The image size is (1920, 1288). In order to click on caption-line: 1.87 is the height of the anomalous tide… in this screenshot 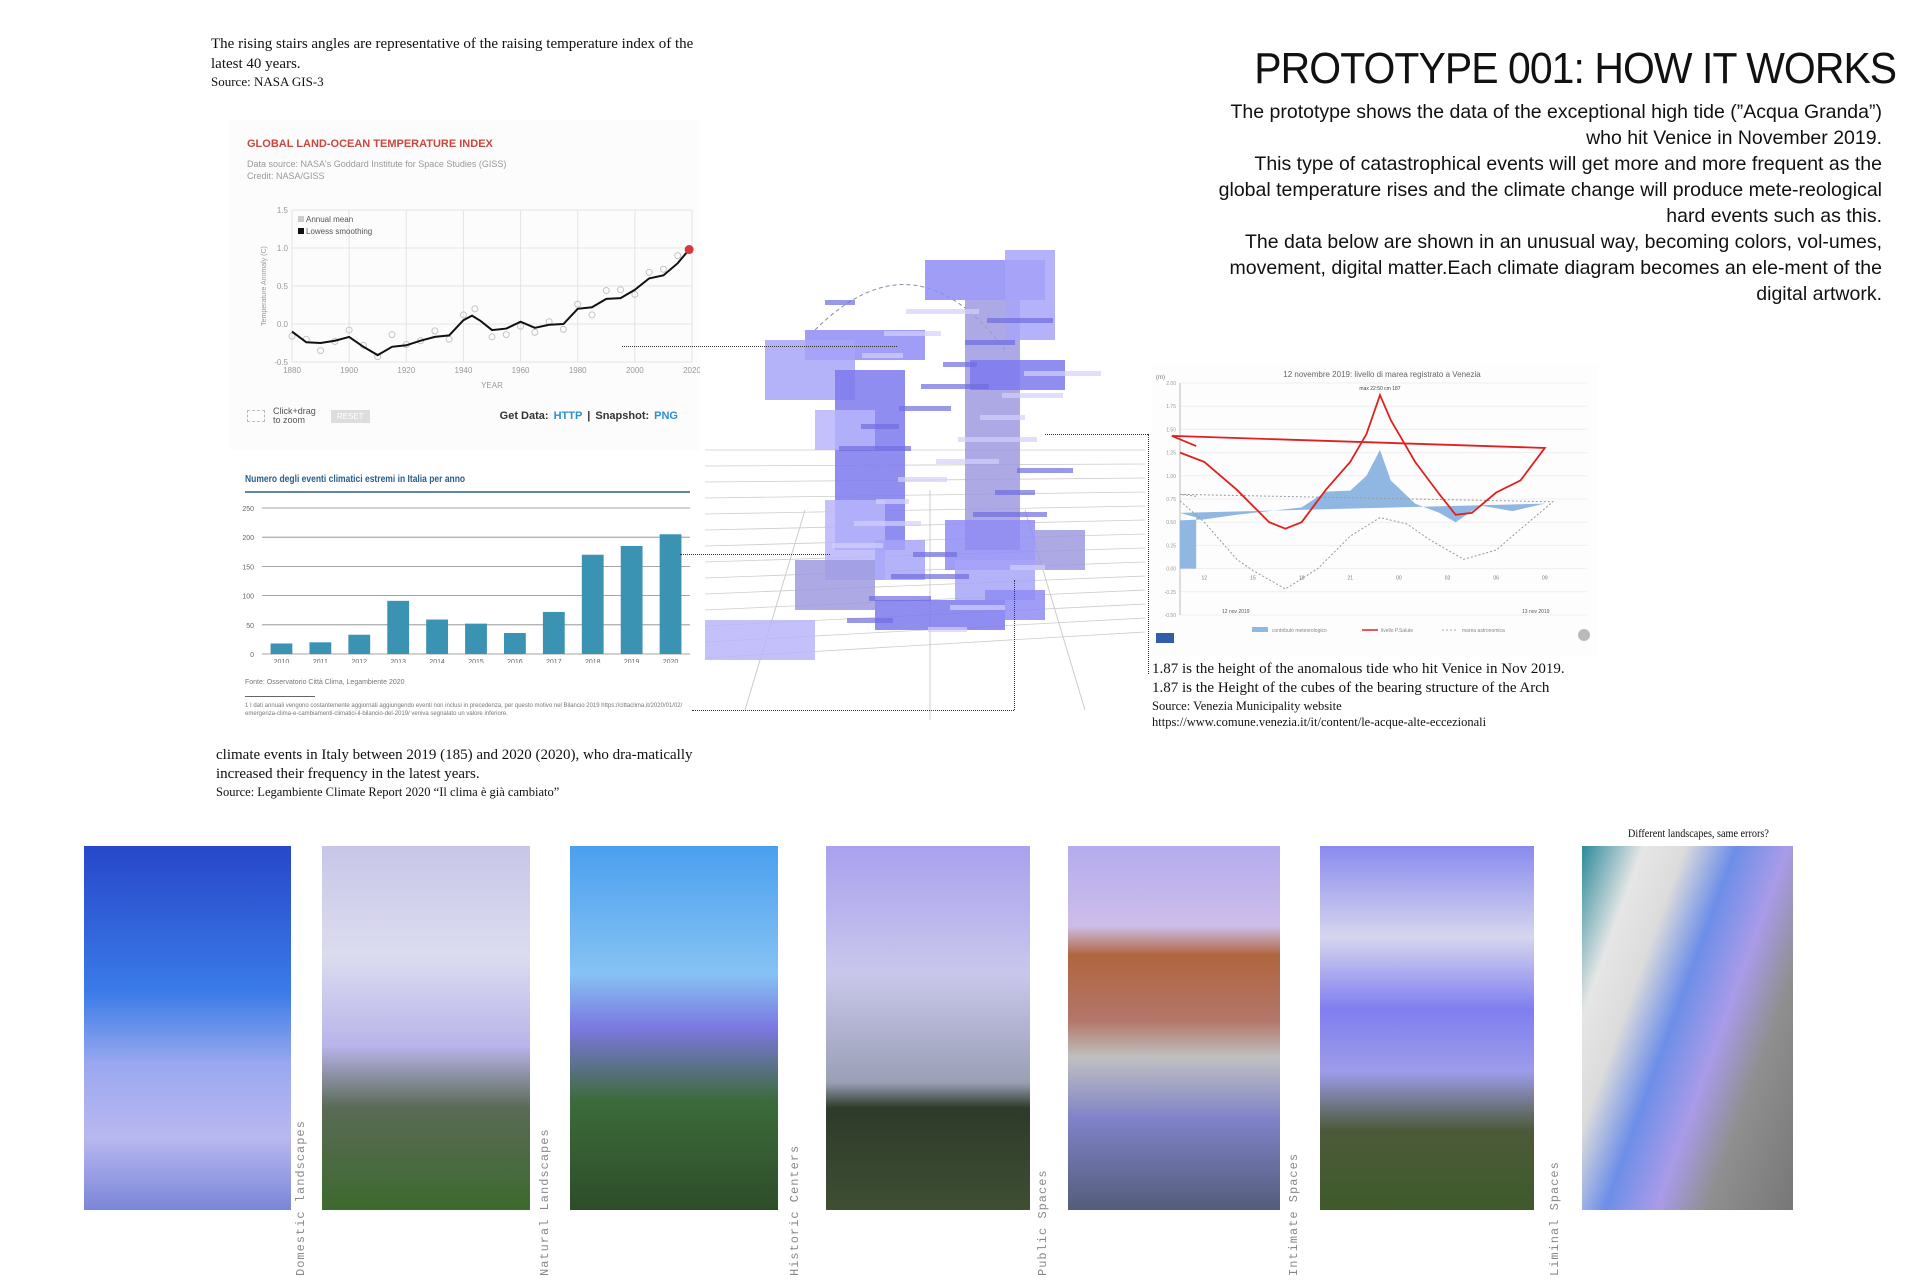, I will do `click(1358, 669)`.